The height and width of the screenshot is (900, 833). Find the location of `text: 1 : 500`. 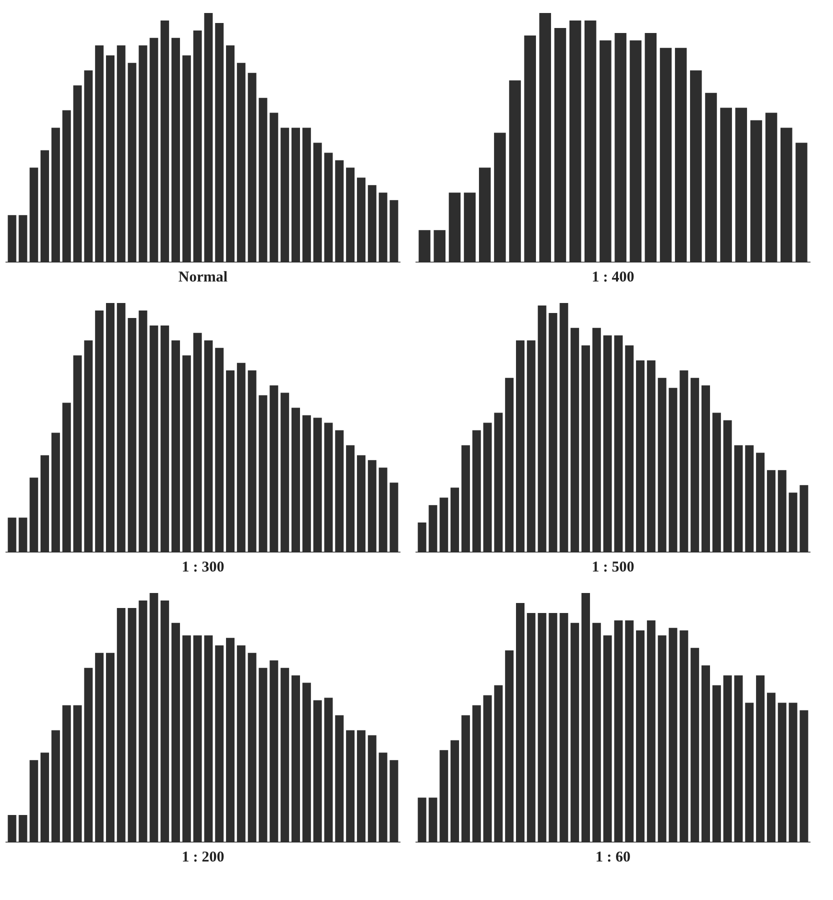

text: 1 : 500 is located at coordinates (613, 568).